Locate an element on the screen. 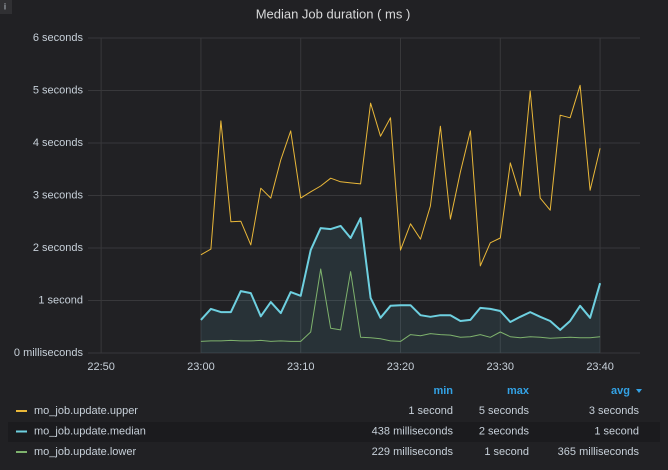 The width and height of the screenshot is (668, 470). legend-column-header: min is located at coordinates (443, 391).